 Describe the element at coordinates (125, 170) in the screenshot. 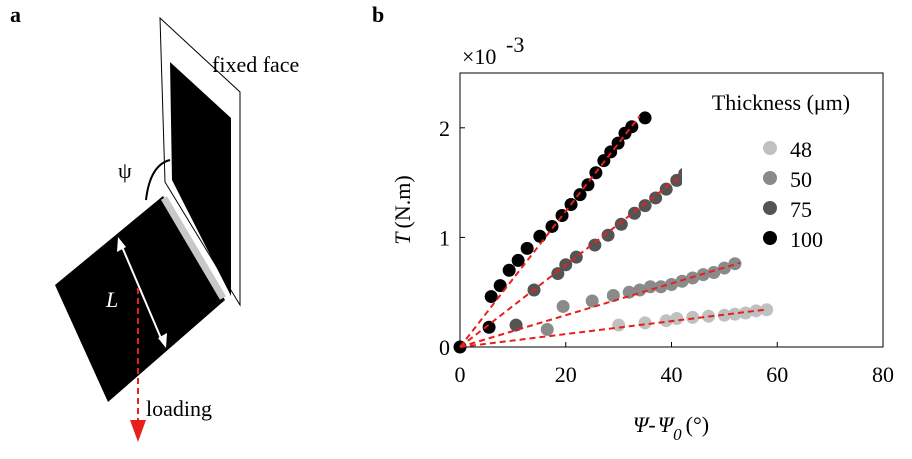

I see `label: ψ` at that location.